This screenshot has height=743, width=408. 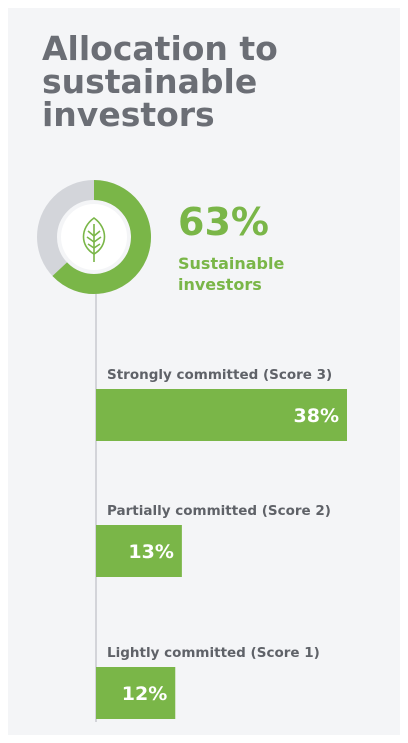 What do you see at coordinates (223, 222) in the screenshot?
I see `donut-value: 63%` at bounding box center [223, 222].